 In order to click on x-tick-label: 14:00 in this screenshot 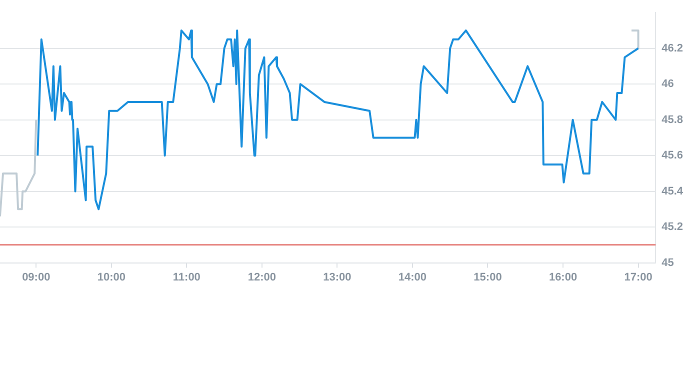, I will do `click(412, 277)`.